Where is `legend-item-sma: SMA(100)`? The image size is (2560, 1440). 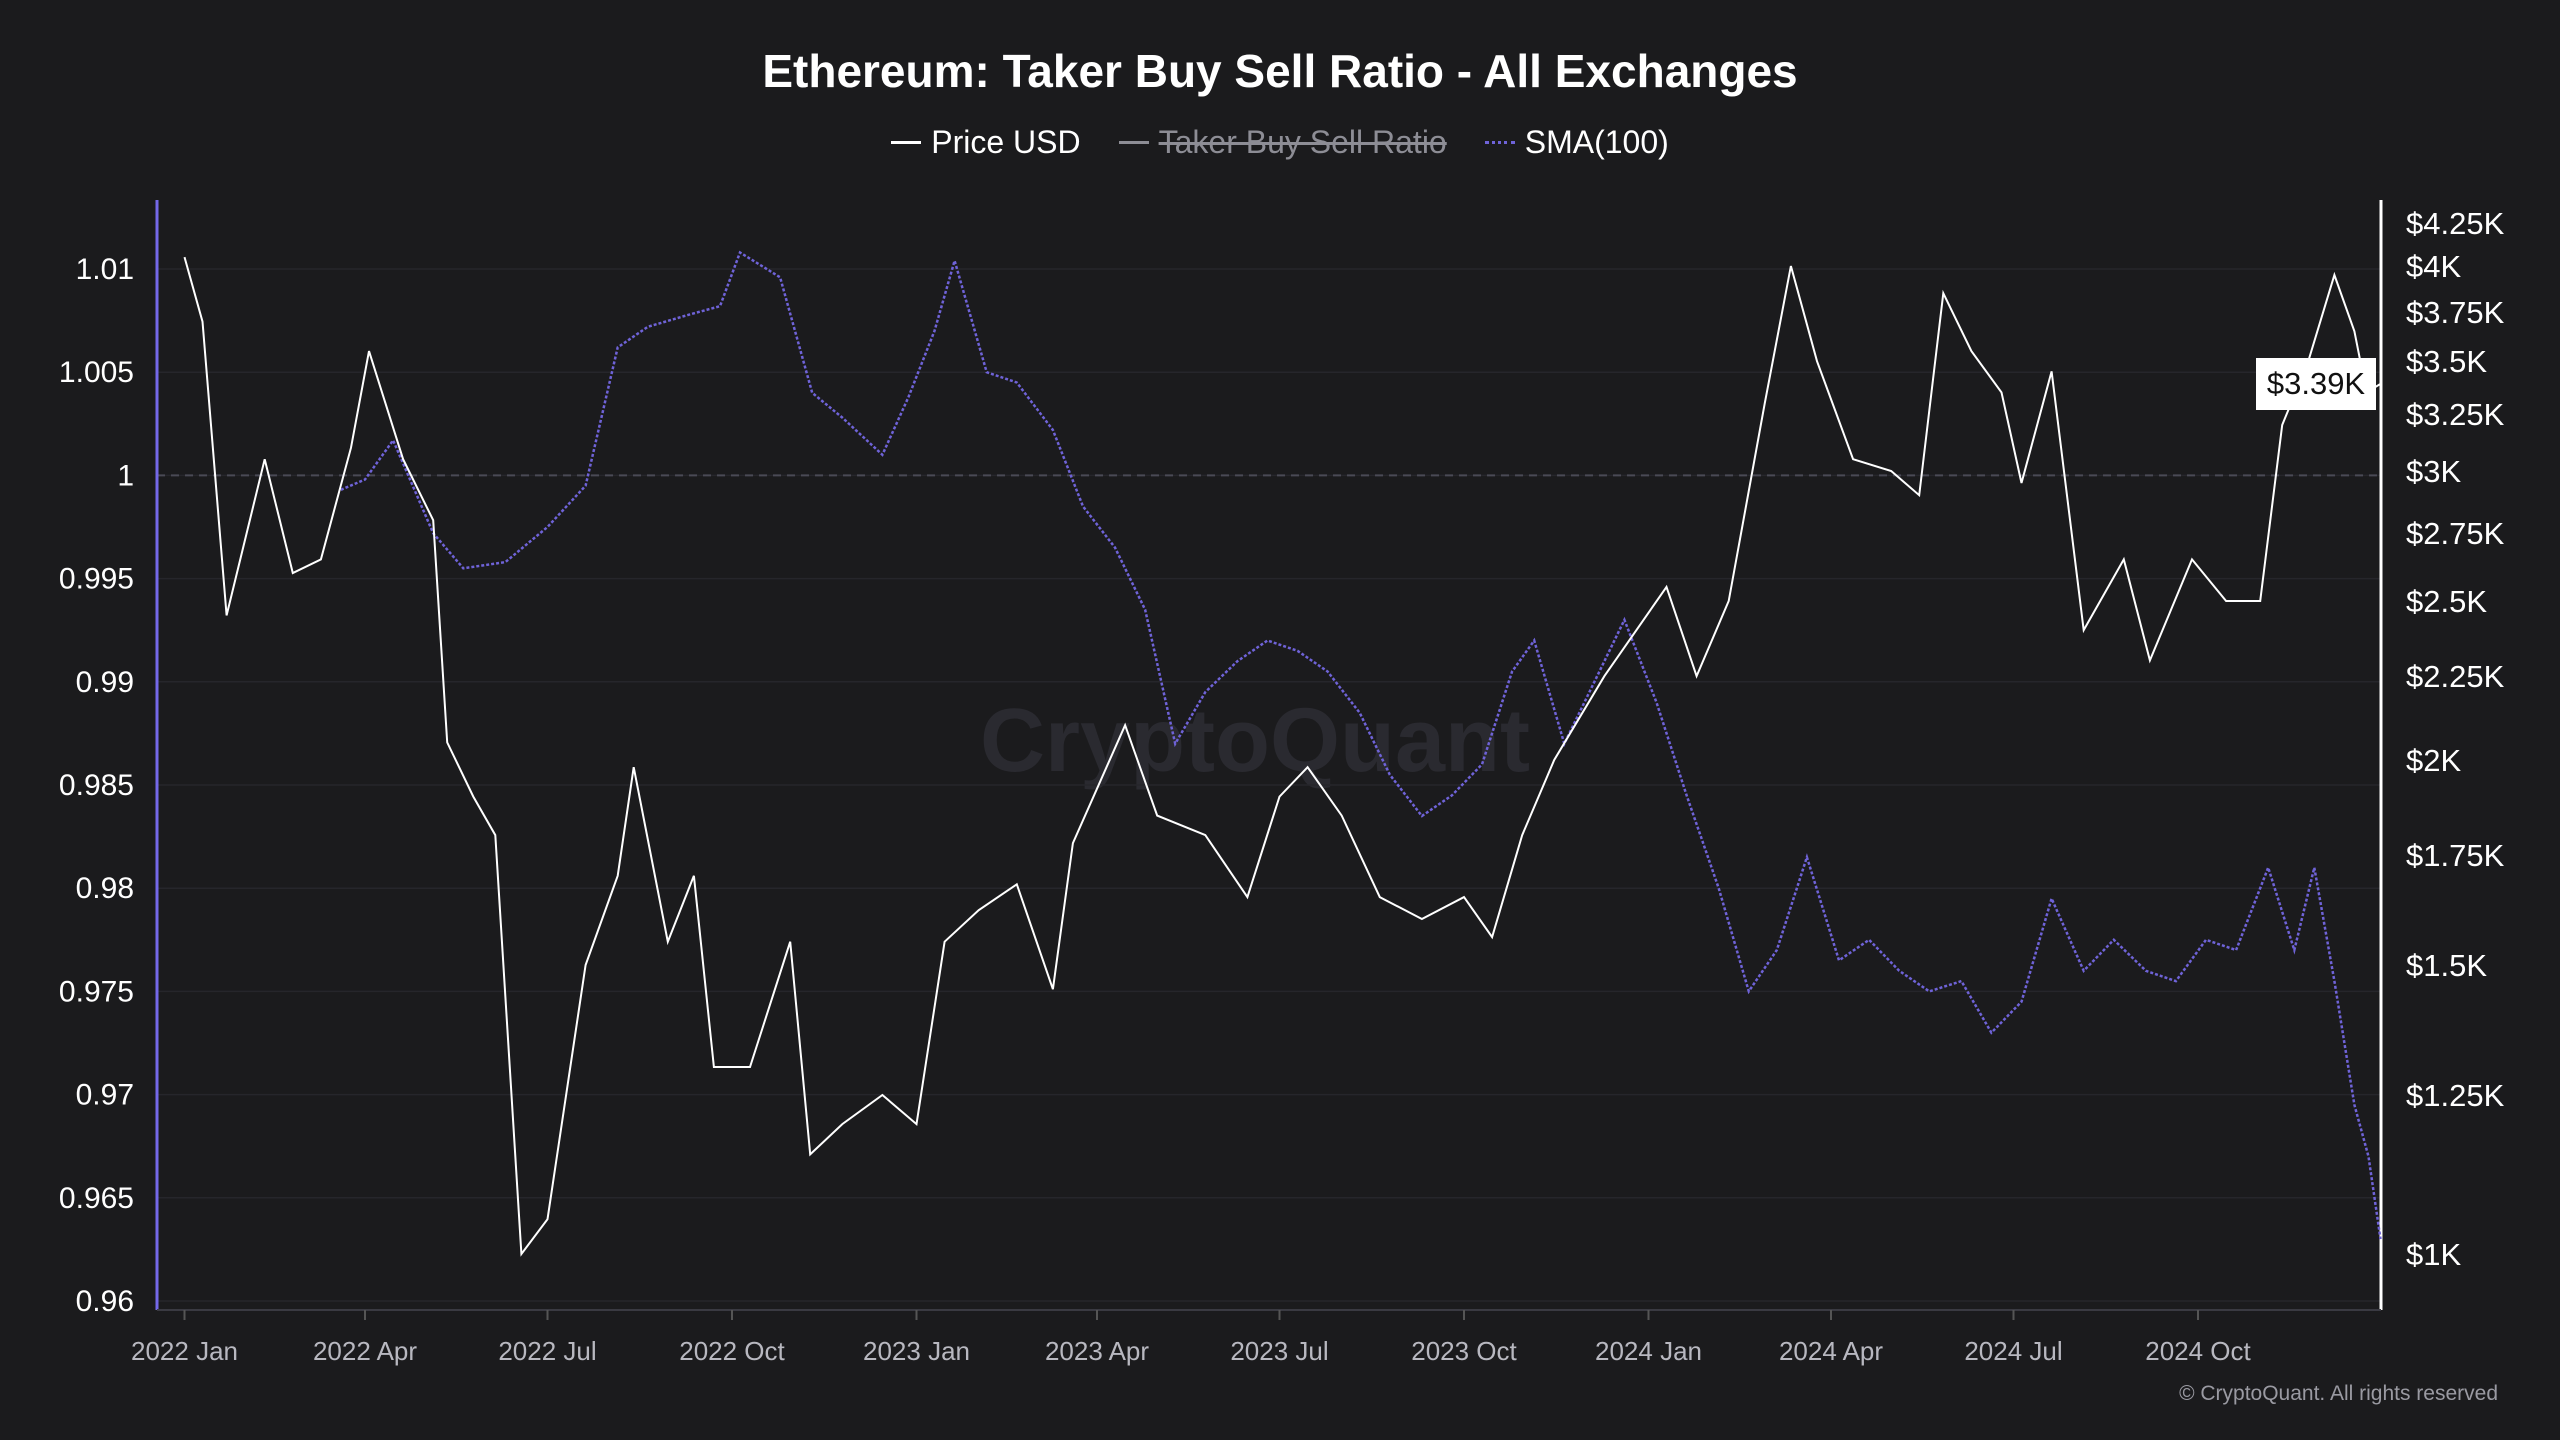 legend-item-sma: SMA(100) is located at coordinates (1576, 142).